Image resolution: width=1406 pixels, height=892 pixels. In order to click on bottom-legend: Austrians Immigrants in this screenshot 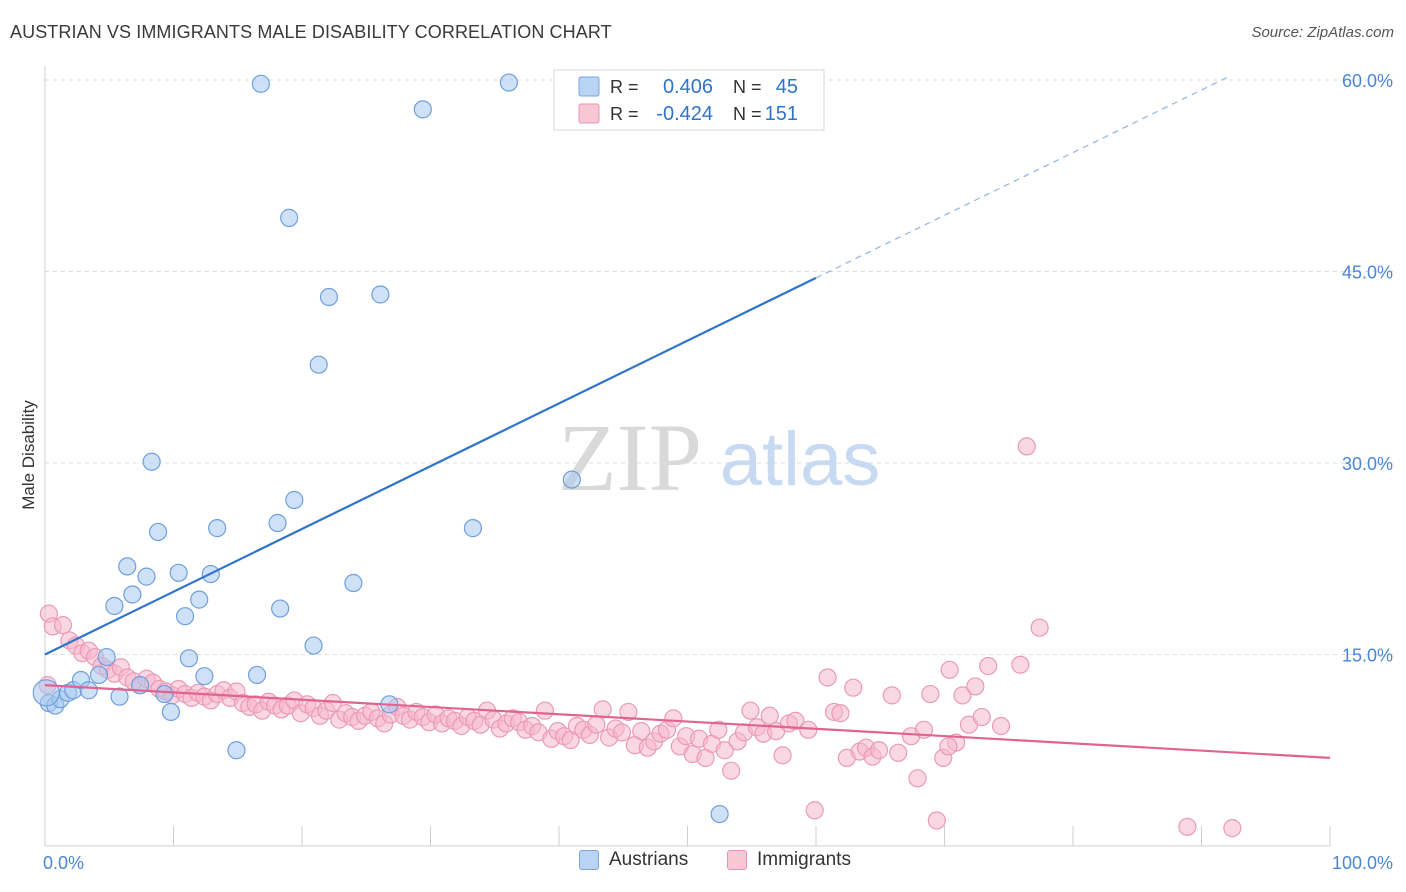, I will do `click(703, 864)`.